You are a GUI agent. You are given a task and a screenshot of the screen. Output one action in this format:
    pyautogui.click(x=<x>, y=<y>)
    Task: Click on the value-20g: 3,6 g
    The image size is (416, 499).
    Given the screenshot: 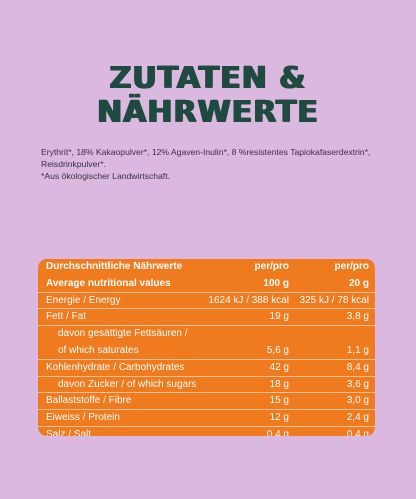 What is the action you would take?
    pyautogui.click(x=357, y=384)
    